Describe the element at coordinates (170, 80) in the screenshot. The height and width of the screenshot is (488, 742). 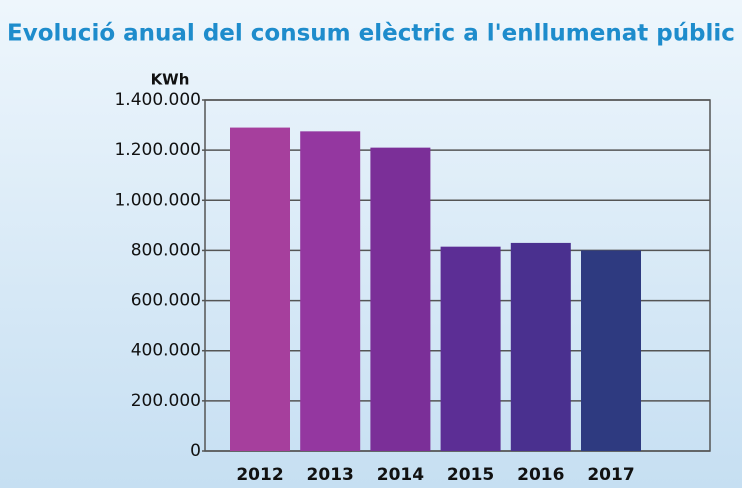
I see `y-axis-label: KWh` at that location.